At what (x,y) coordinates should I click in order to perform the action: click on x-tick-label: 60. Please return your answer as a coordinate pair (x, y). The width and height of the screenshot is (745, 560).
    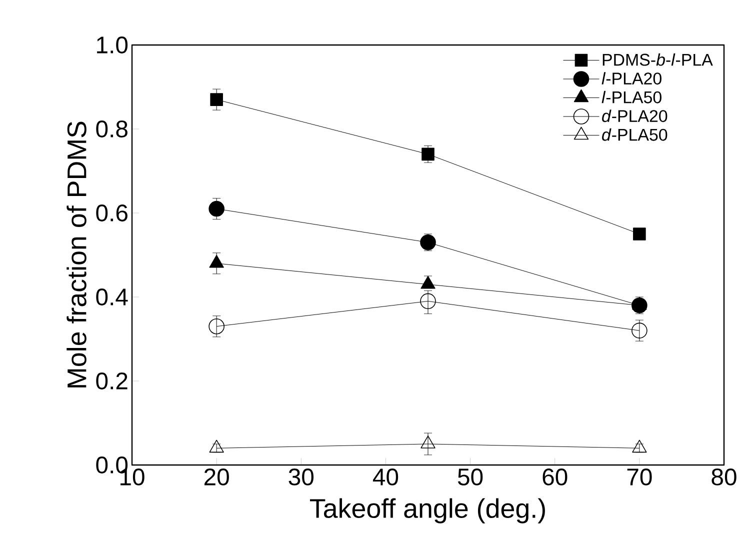
    Looking at the image, I should click on (555, 477).